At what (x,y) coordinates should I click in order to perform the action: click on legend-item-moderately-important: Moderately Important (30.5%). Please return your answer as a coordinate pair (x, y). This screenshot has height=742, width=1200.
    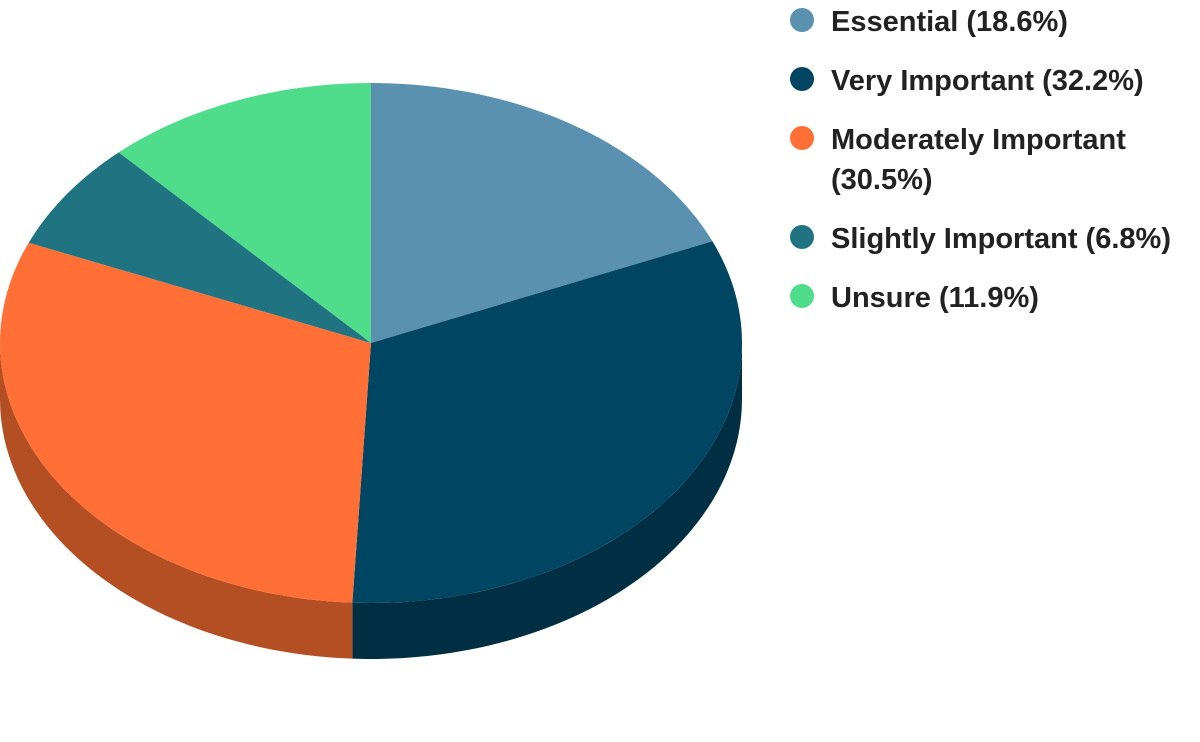
    Looking at the image, I should click on (990, 160).